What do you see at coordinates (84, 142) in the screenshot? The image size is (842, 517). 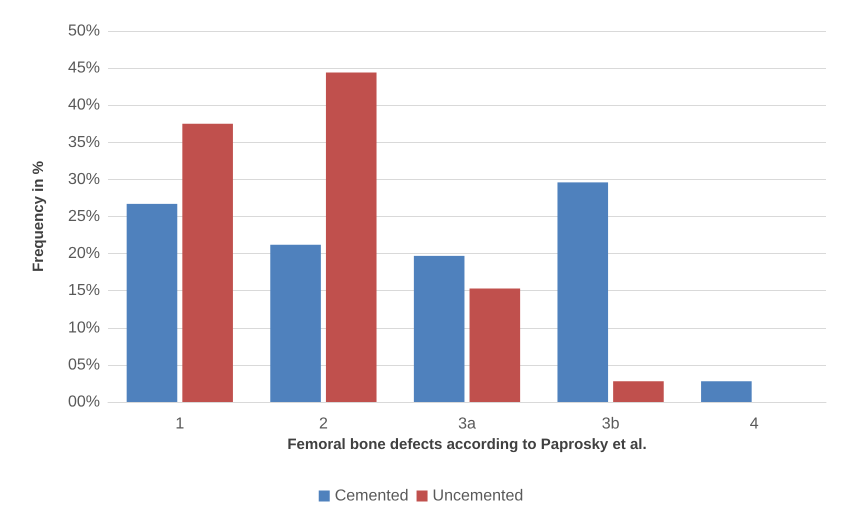 I see `y-tick-label: 35%` at bounding box center [84, 142].